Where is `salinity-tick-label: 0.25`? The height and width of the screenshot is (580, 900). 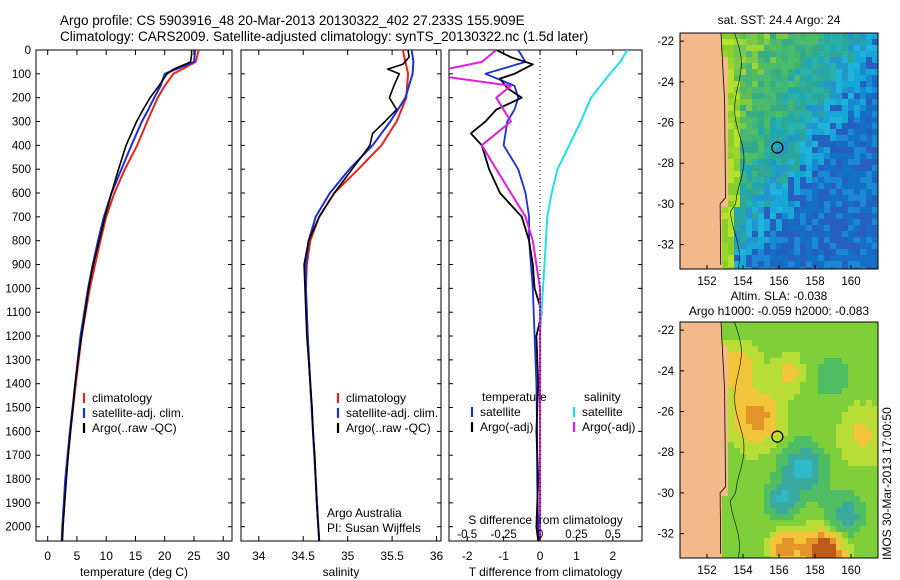 salinity-tick-label: 0.25 is located at coordinates (576, 535).